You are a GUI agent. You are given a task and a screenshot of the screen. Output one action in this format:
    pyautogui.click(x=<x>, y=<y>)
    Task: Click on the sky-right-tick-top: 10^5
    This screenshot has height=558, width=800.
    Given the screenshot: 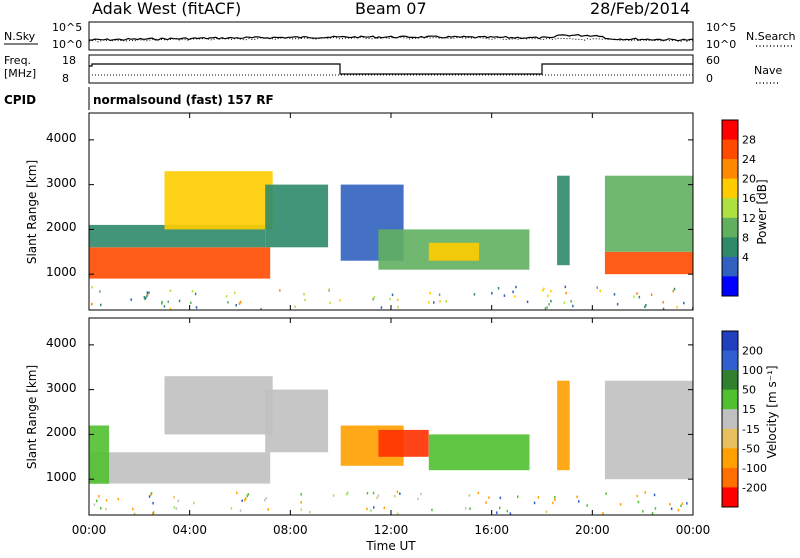 What is the action you would take?
    pyautogui.click(x=721, y=27)
    